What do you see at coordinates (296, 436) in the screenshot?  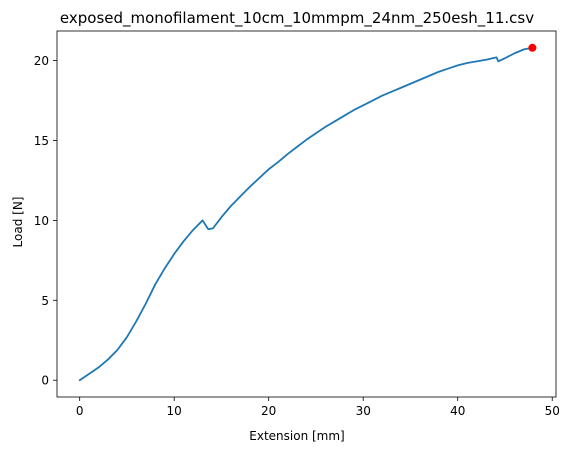 I see `x-axis-label: Extension [mm]` at bounding box center [296, 436].